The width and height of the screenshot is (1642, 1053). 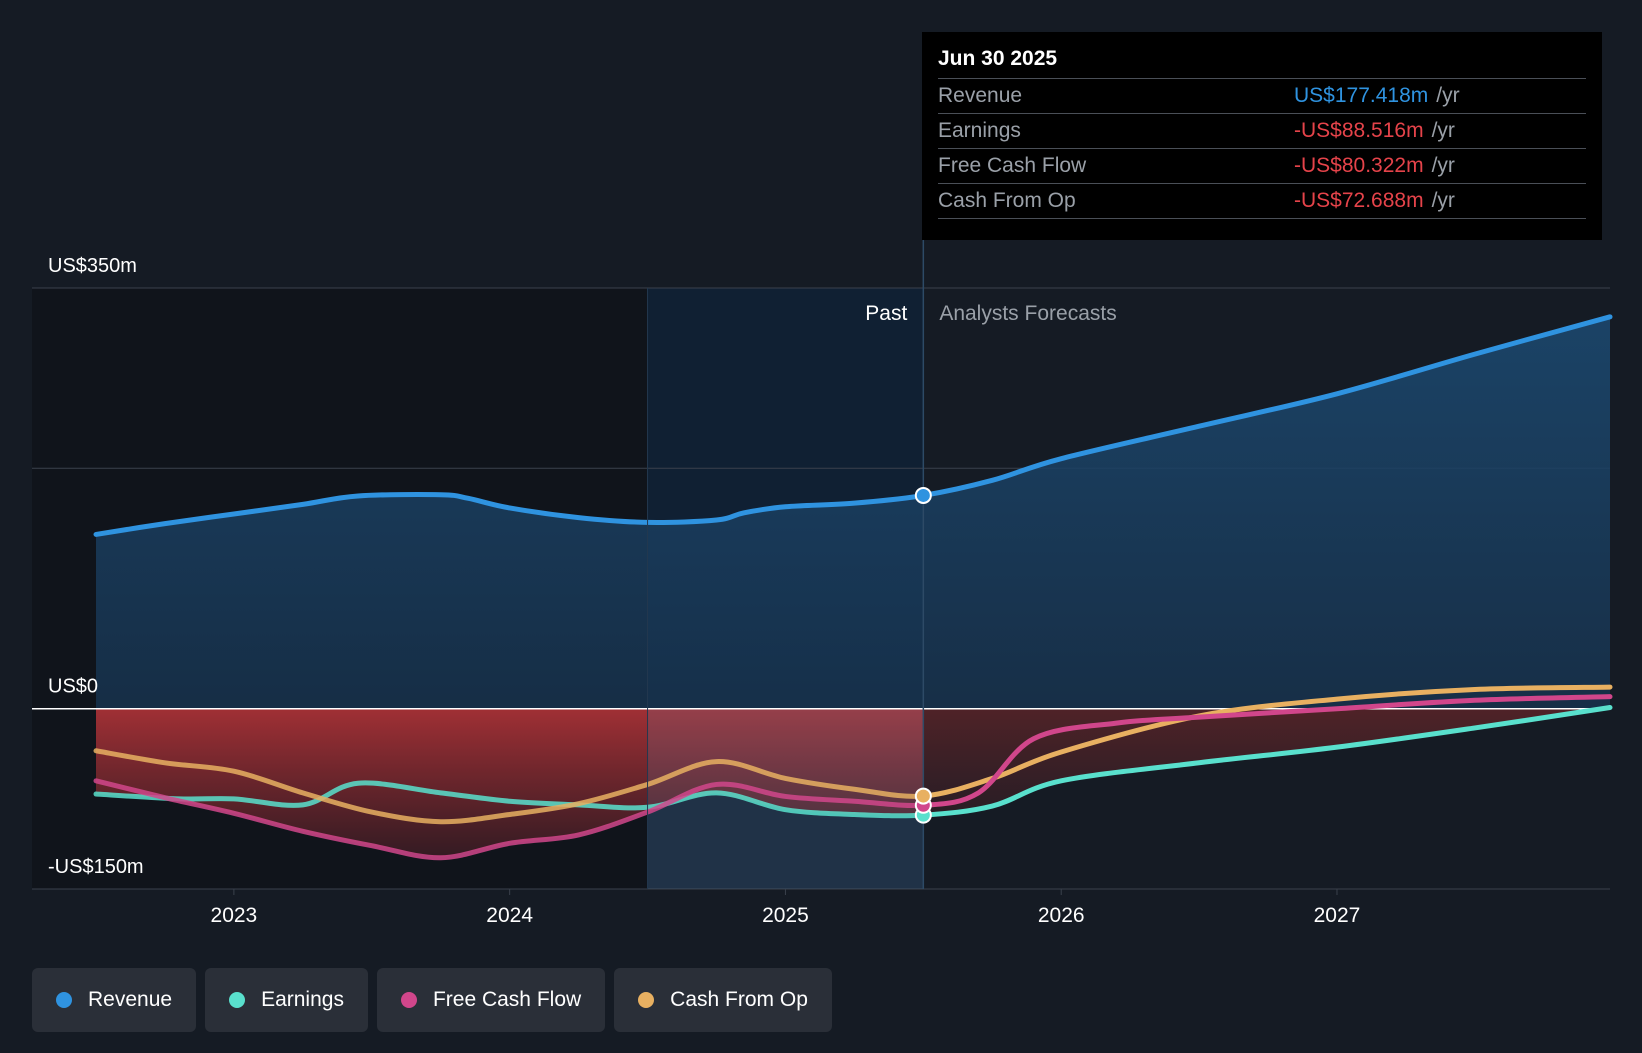 I want to click on series-line-cash-from-op-forecast, so click(x=1268, y=741).